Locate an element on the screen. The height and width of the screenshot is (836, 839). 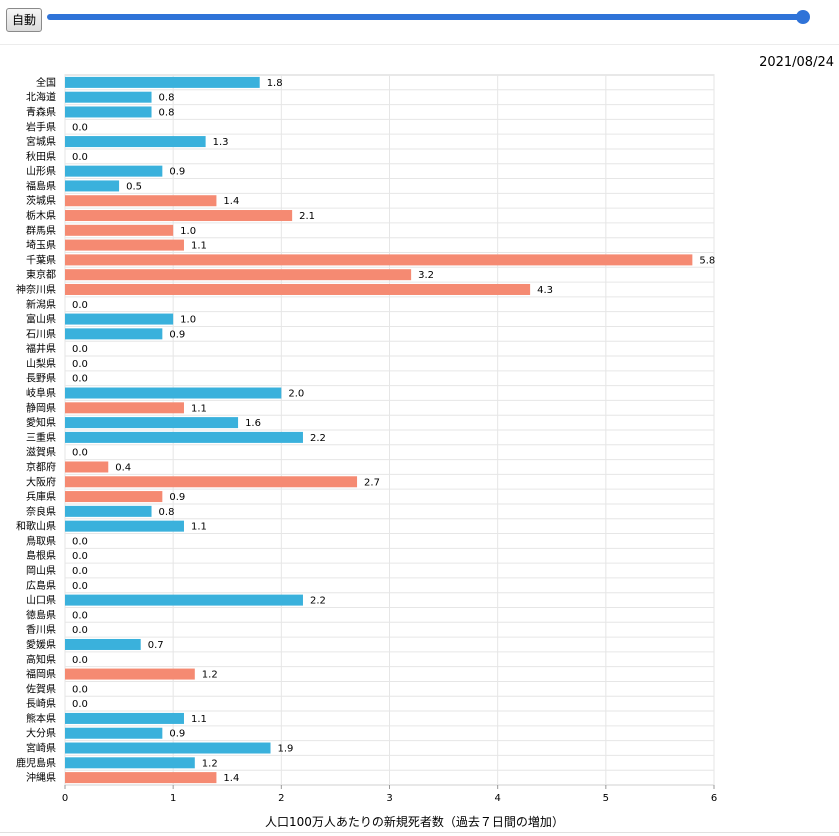
value-label: 2.0 is located at coordinates (296, 394).